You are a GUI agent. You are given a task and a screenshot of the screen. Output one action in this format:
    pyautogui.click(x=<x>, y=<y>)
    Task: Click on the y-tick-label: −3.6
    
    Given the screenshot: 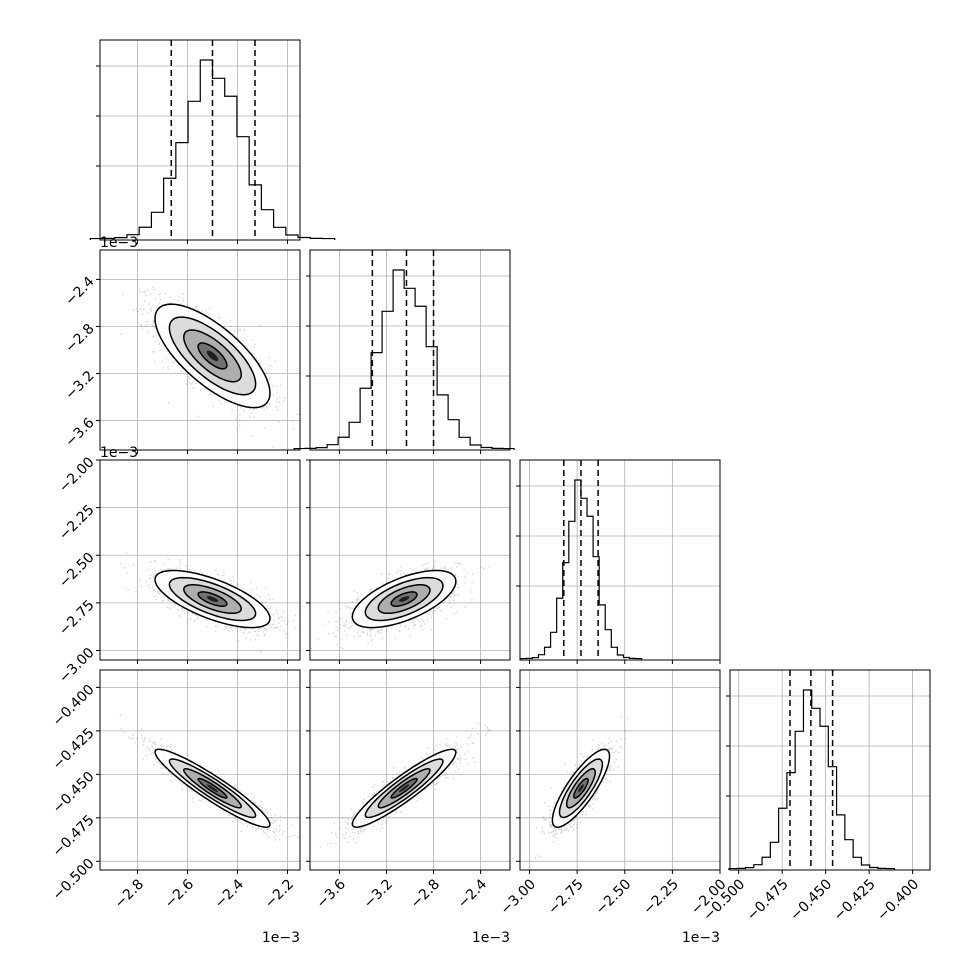 What is the action you would take?
    pyautogui.click(x=79, y=432)
    